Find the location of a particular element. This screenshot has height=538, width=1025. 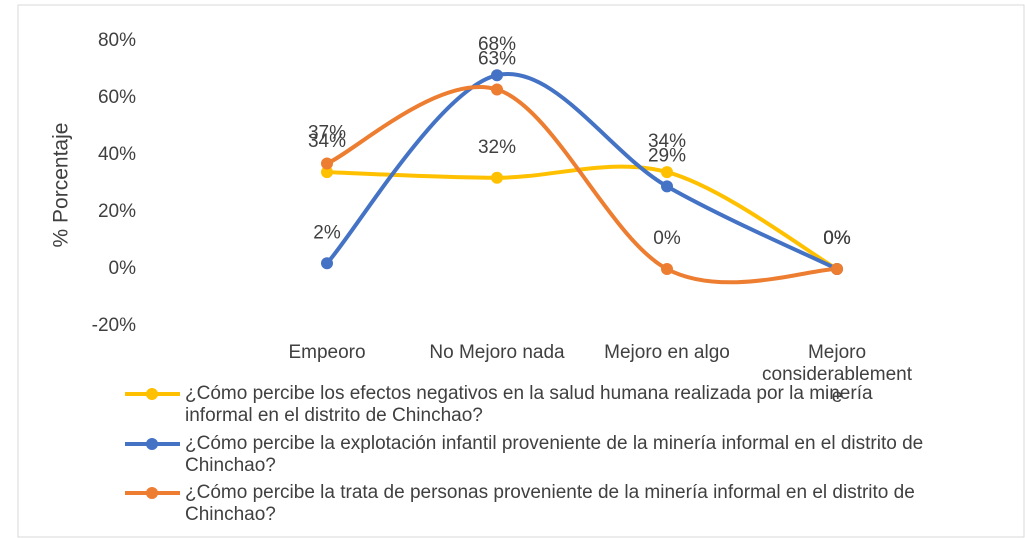

data-label: 68% is located at coordinates (497, 44).